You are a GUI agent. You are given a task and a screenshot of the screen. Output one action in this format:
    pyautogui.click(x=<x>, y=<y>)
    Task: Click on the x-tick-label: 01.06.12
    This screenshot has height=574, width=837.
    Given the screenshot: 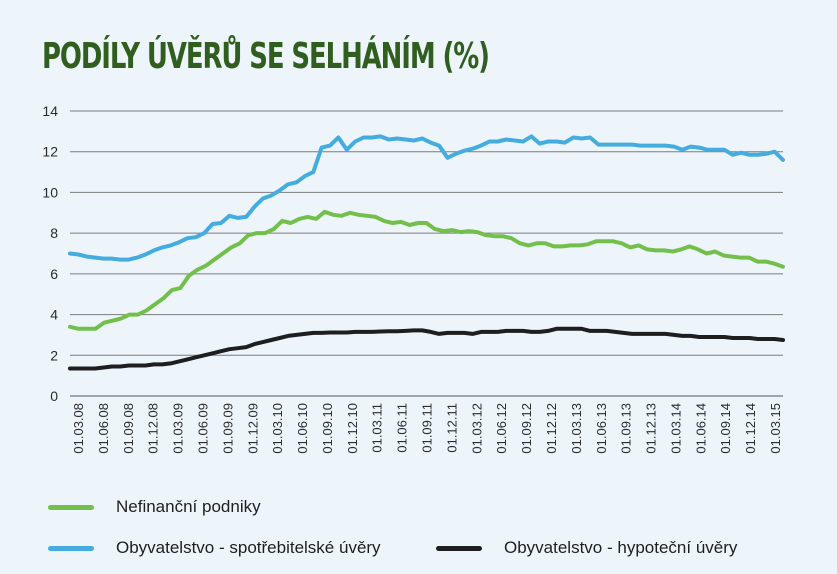 What is the action you would take?
    pyautogui.click(x=501, y=428)
    